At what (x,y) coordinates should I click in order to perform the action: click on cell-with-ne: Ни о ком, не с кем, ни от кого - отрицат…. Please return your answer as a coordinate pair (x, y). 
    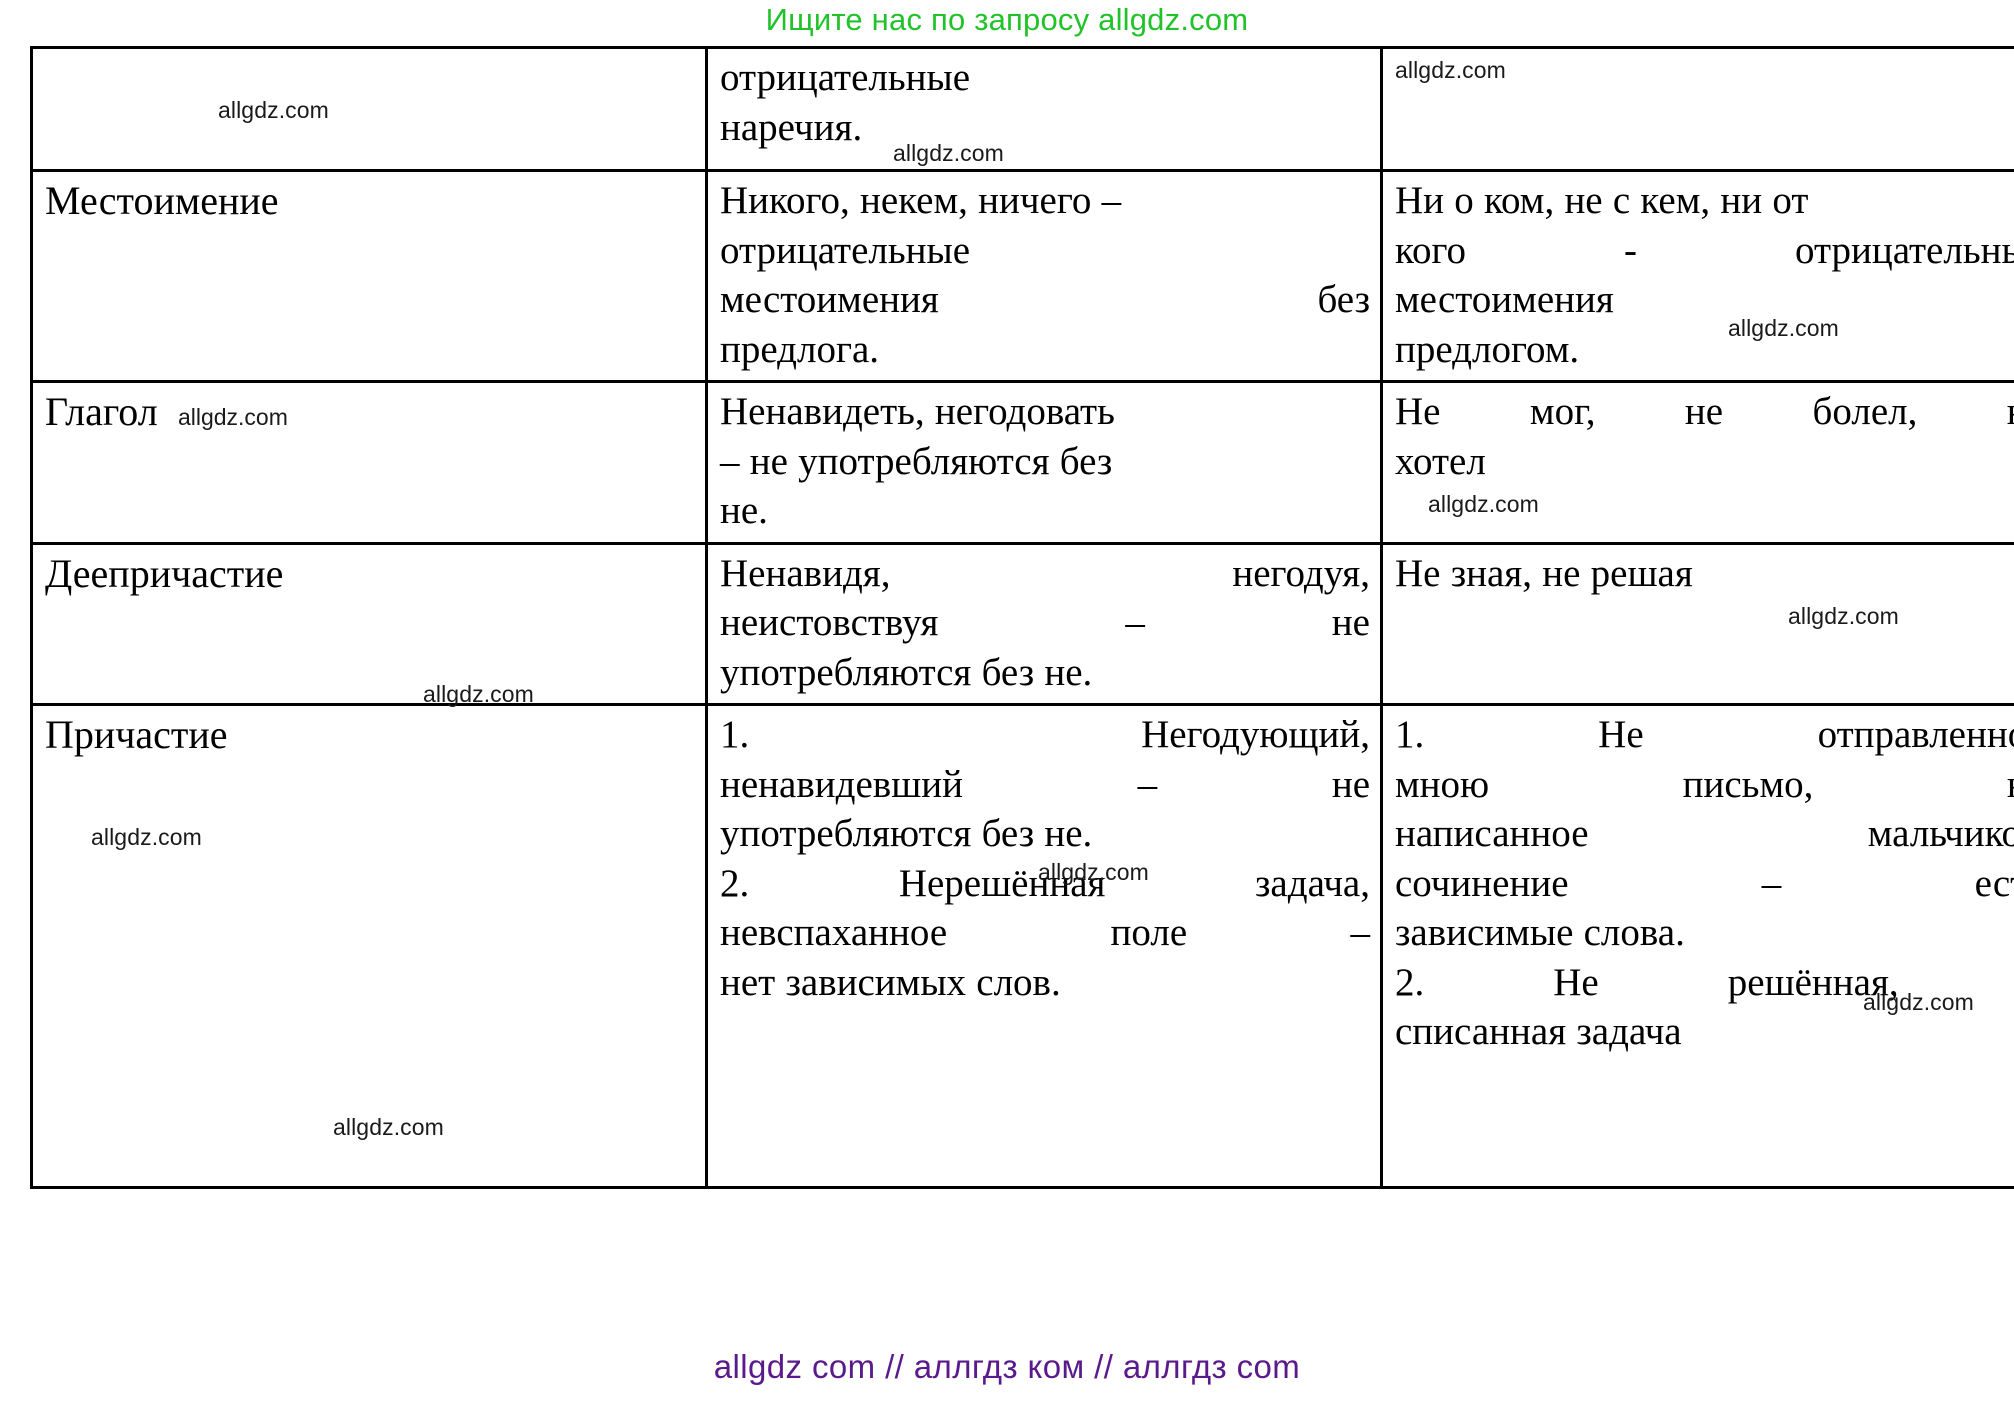
    Looking at the image, I should click on (1697, 276).